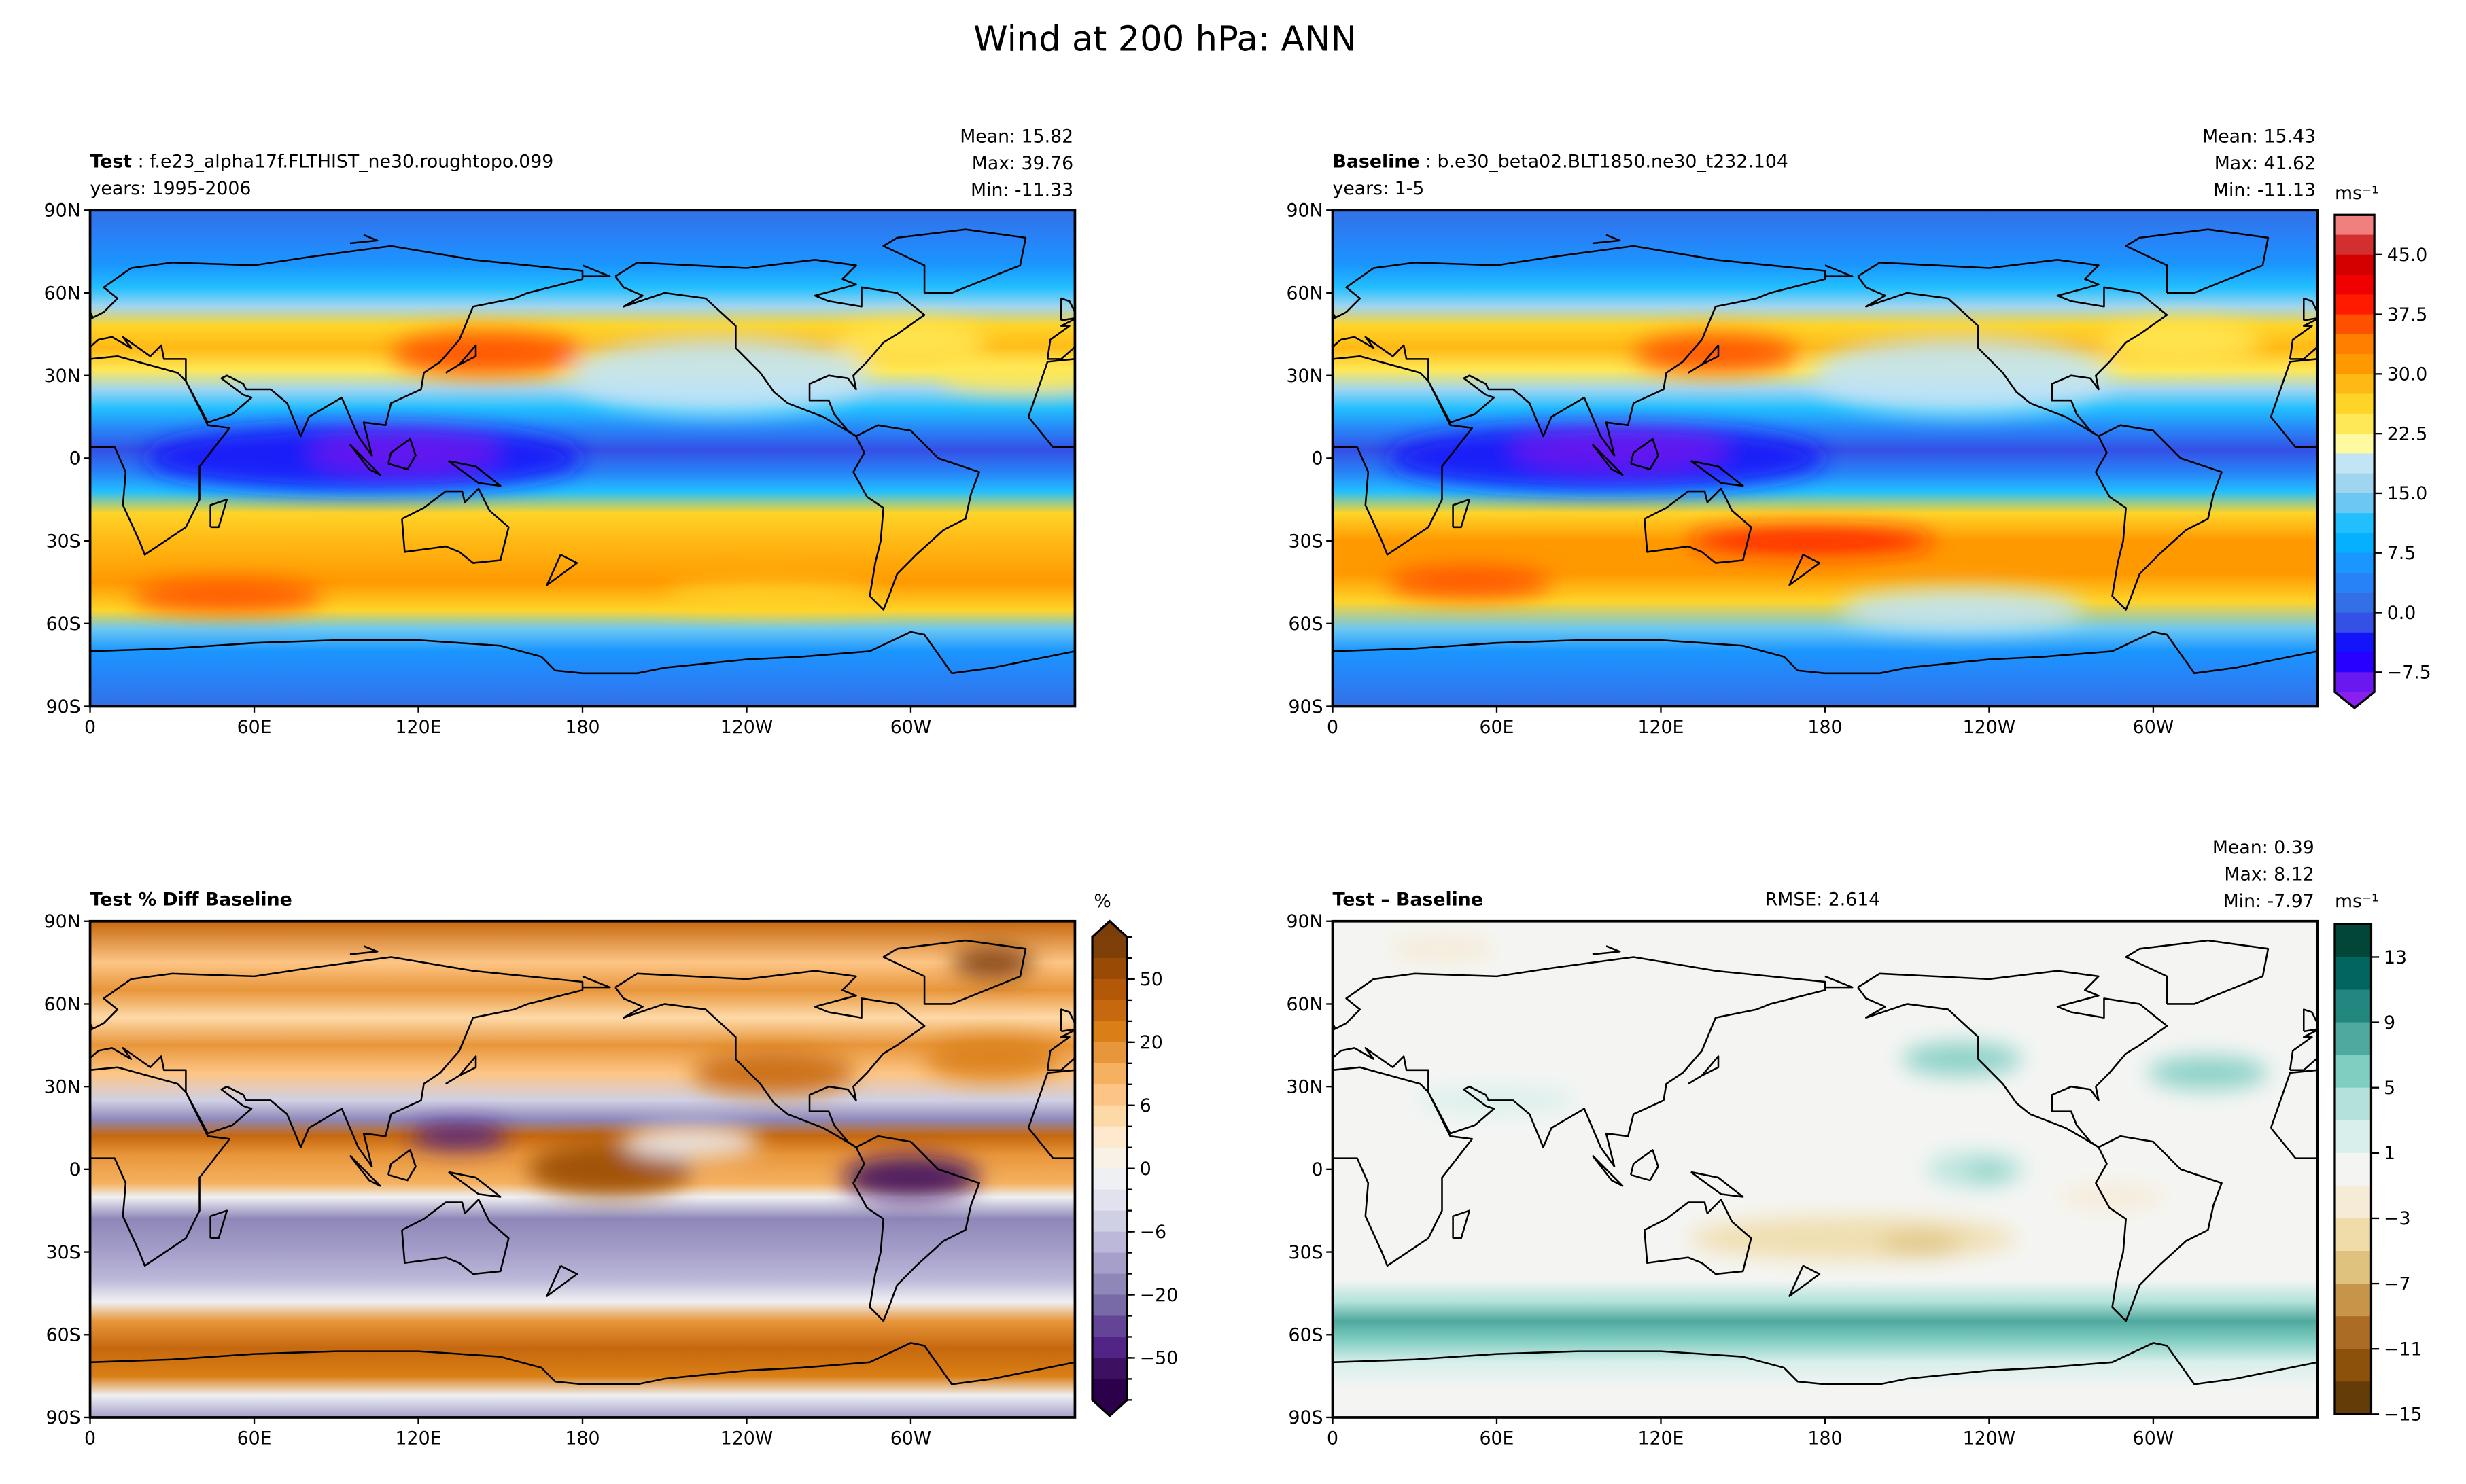 This screenshot has height=1484, width=2466. What do you see at coordinates (1102, 901) in the screenshot?
I see `pct-colorbar-unit: %` at bounding box center [1102, 901].